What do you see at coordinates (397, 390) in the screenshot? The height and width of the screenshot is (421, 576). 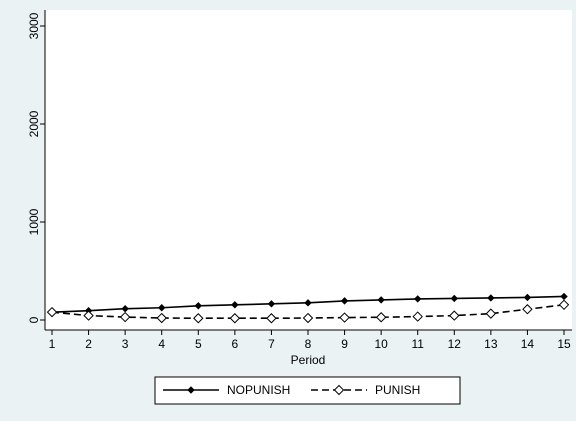 I see `legend-label: PUNISH` at bounding box center [397, 390].